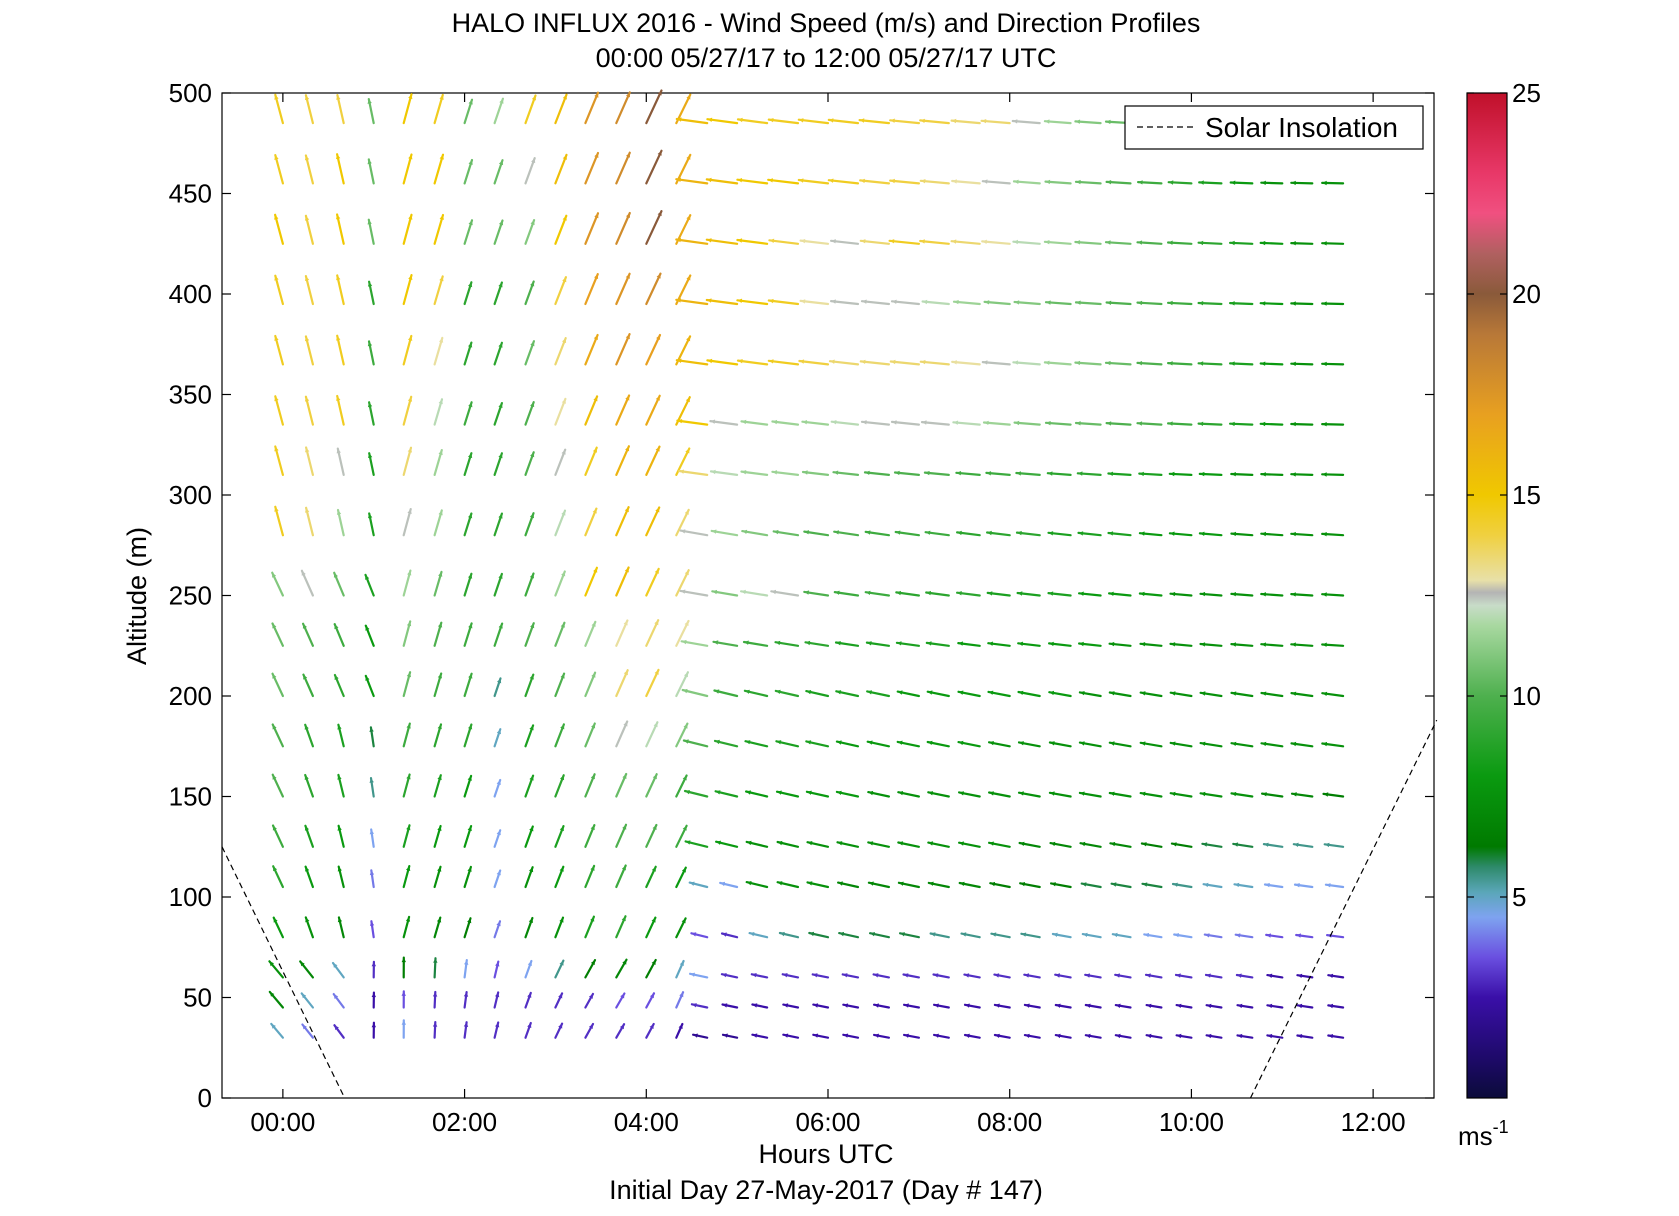 The height and width of the screenshot is (1216, 1679). I want to click on solar-insolation-line, so click(283, 972).